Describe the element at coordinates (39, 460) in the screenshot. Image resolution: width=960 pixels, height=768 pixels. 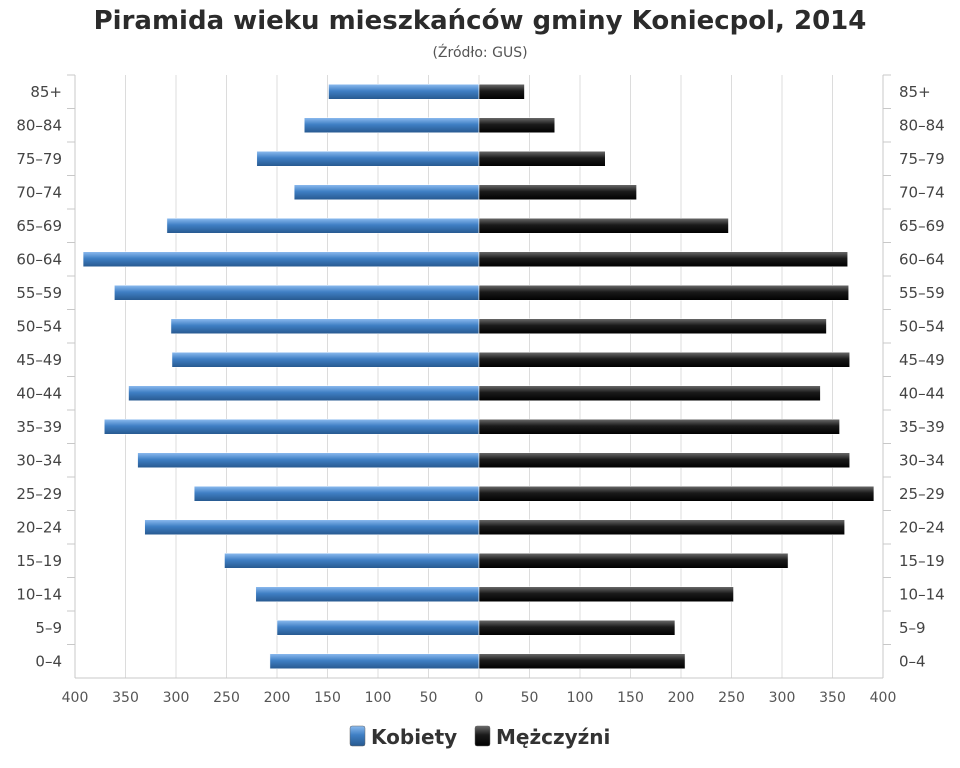
I see `category-label-left: 30–34` at that location.